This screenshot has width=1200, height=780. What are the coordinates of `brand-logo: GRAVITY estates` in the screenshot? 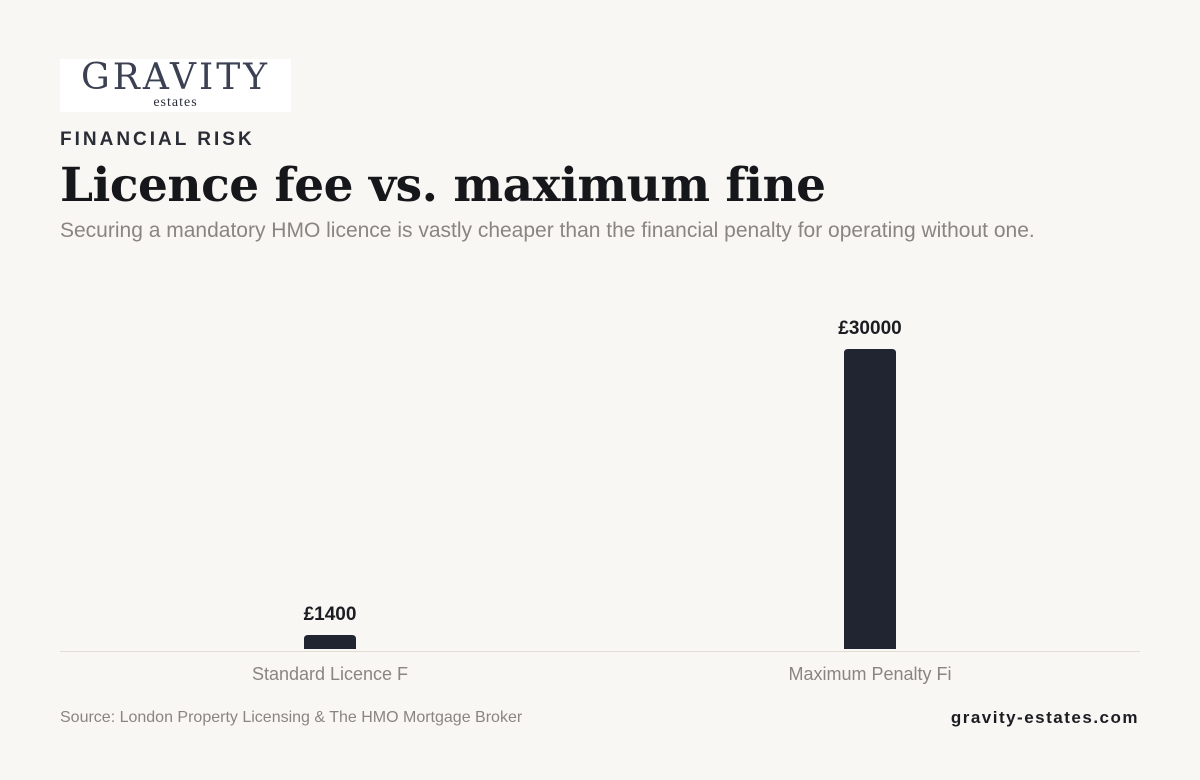 It's located at (175, 85).